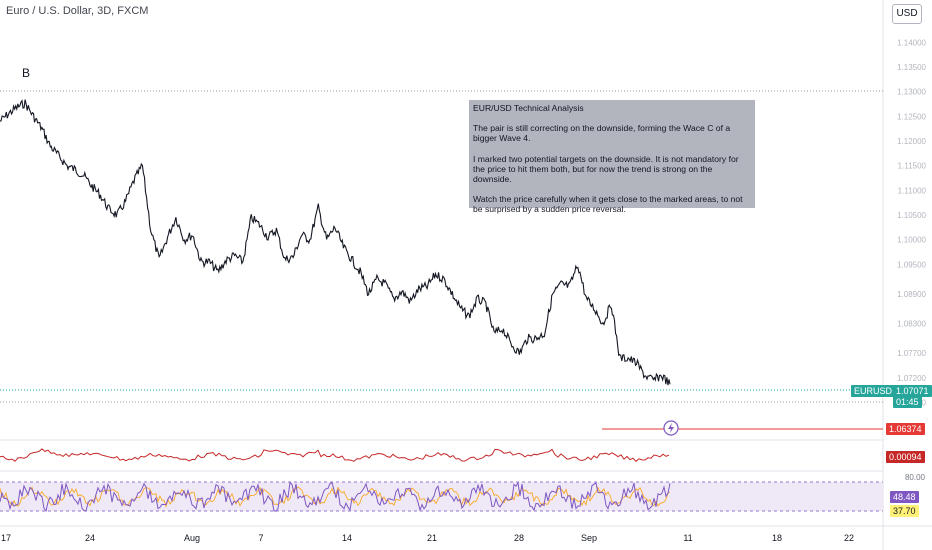 This screenshot has height=550, width=932. What do you see at coordinates (90, 538) in the screenshot?
I see `x-tick-label: 24` at bounding box center [90, 538].